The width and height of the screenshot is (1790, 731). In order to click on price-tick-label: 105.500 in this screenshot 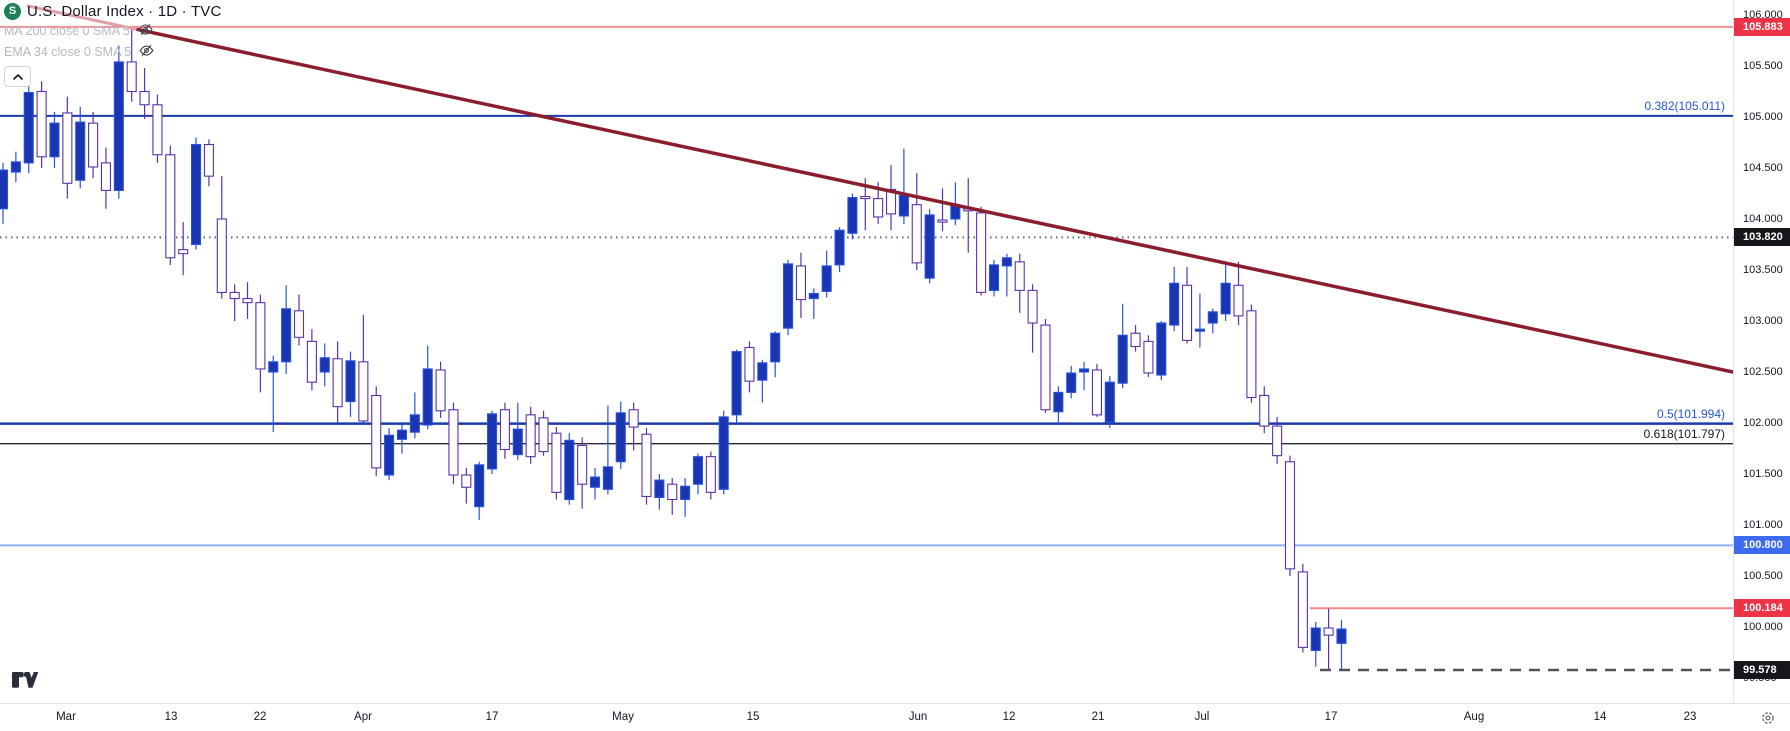, I will do `click(1763, 66)`.